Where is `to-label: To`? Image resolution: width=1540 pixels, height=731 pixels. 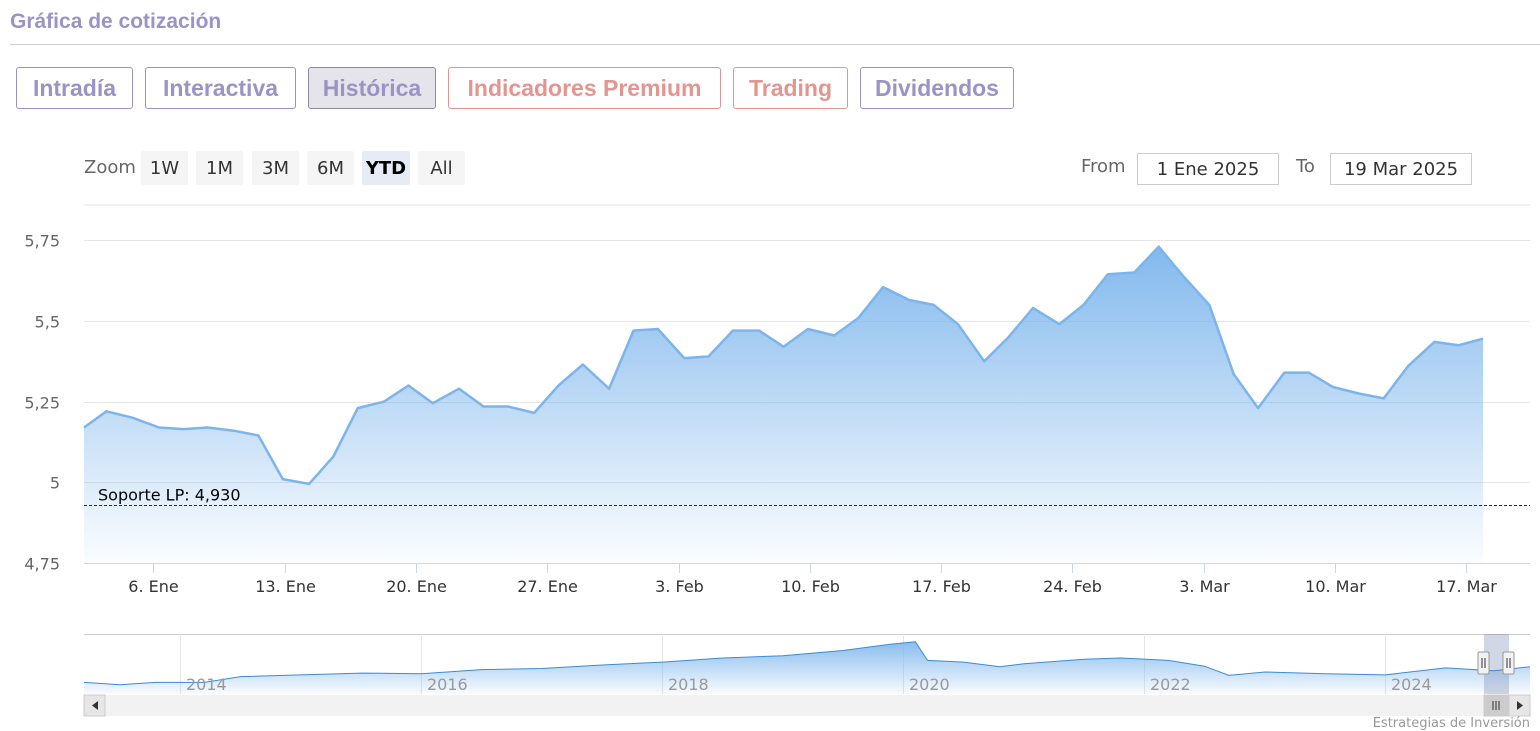
to-label: To is located at coordinates (1305, 166).